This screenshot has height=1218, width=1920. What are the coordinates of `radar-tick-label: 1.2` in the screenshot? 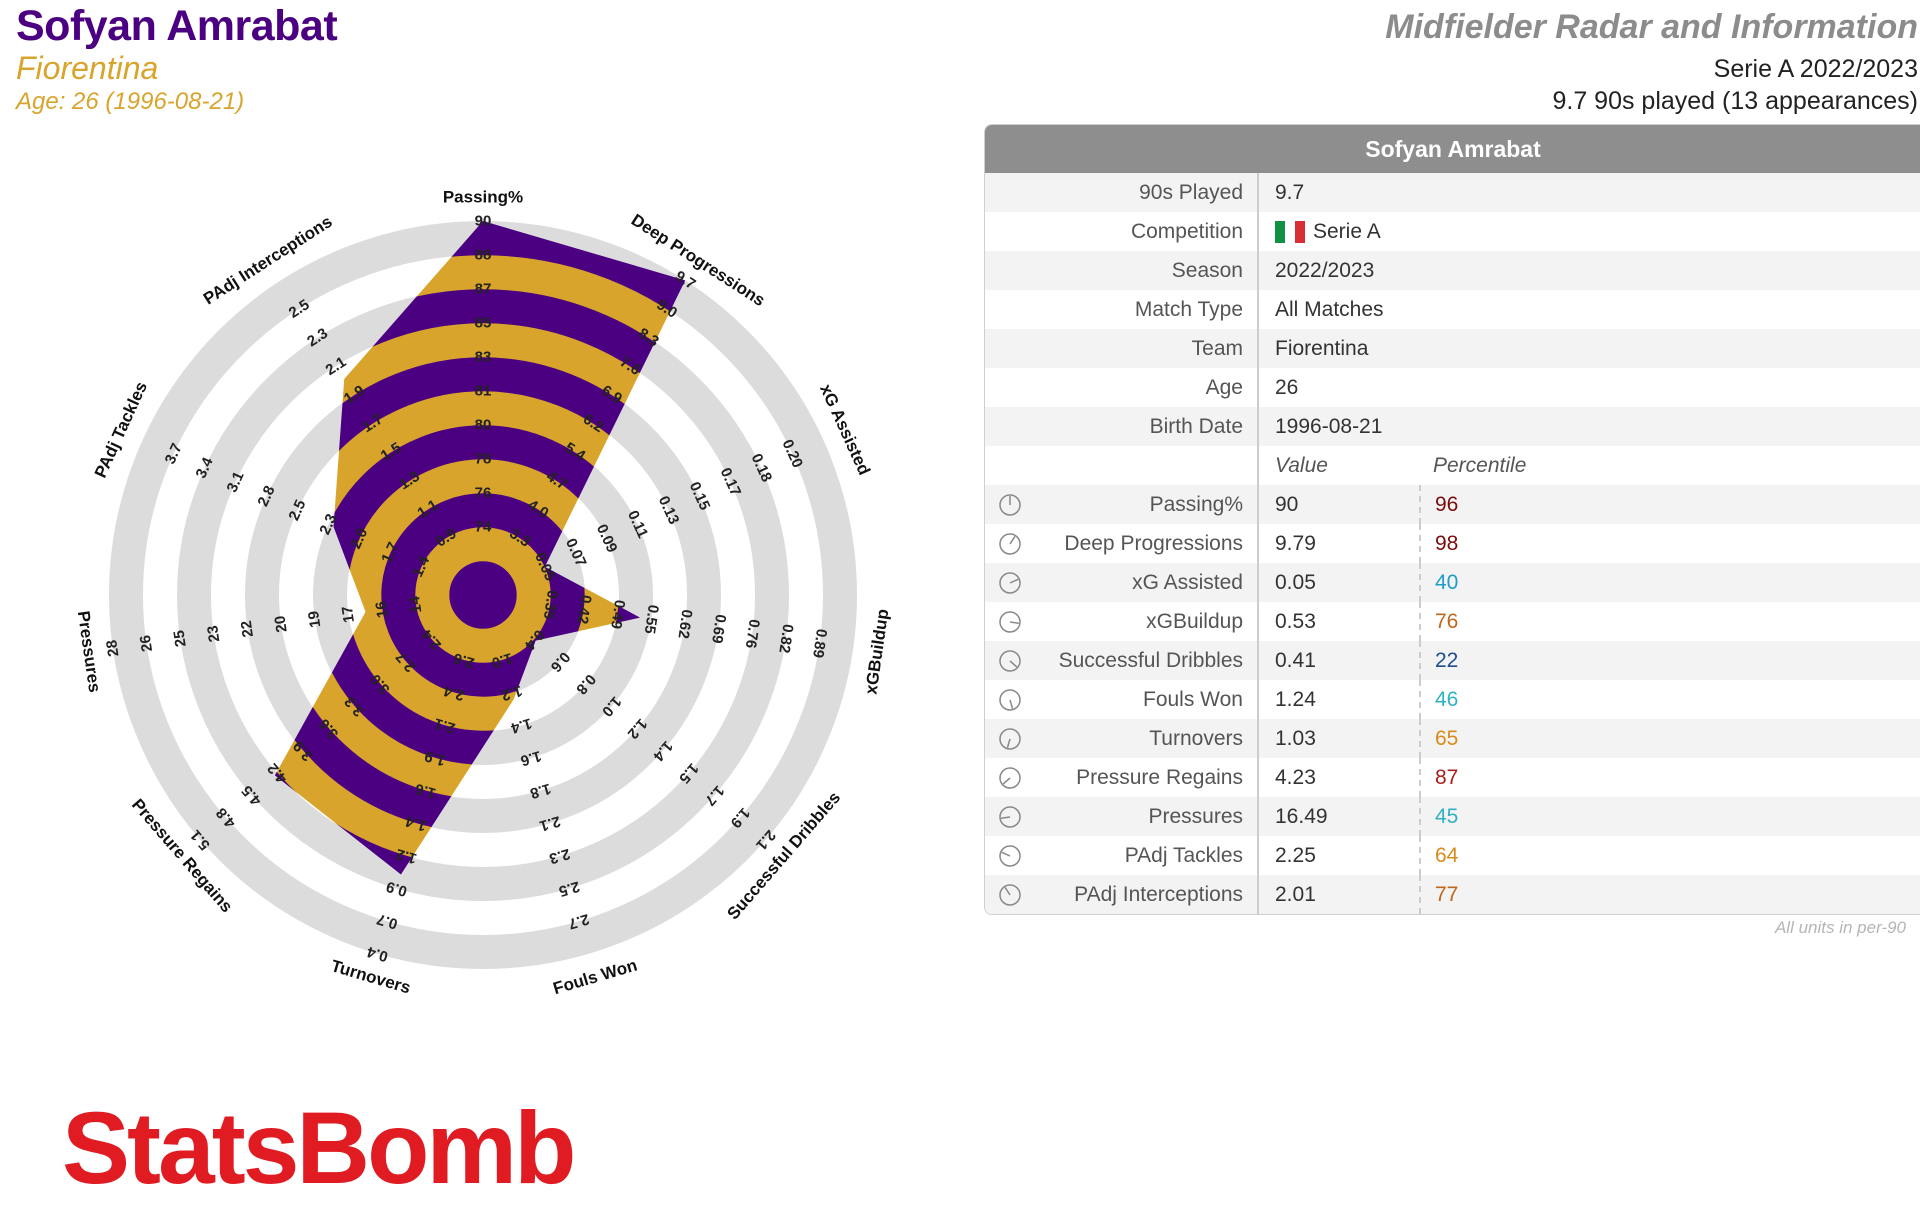 It's located at (511, 693).